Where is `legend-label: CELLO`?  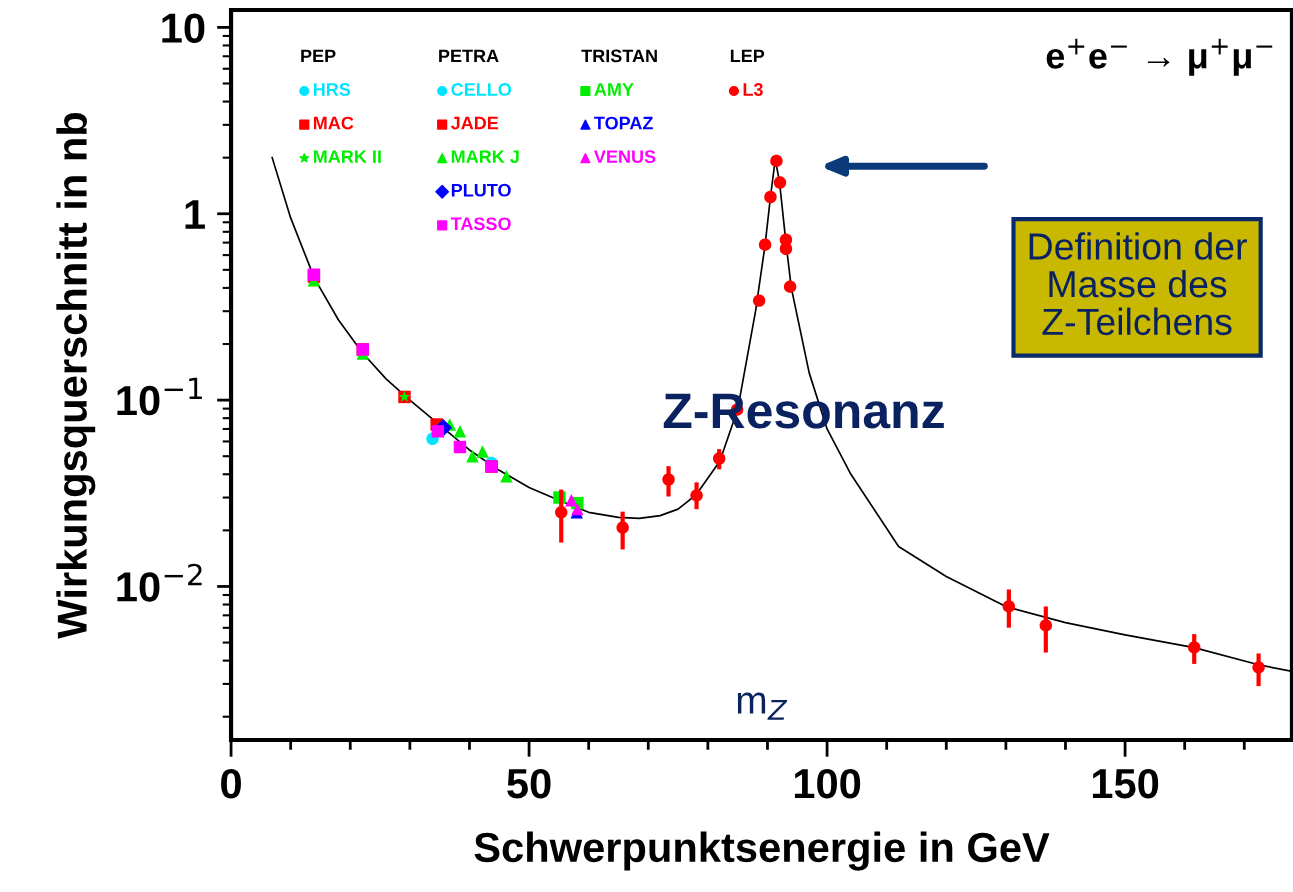 legend-label: CELLO is located at coordinates (481, 89).